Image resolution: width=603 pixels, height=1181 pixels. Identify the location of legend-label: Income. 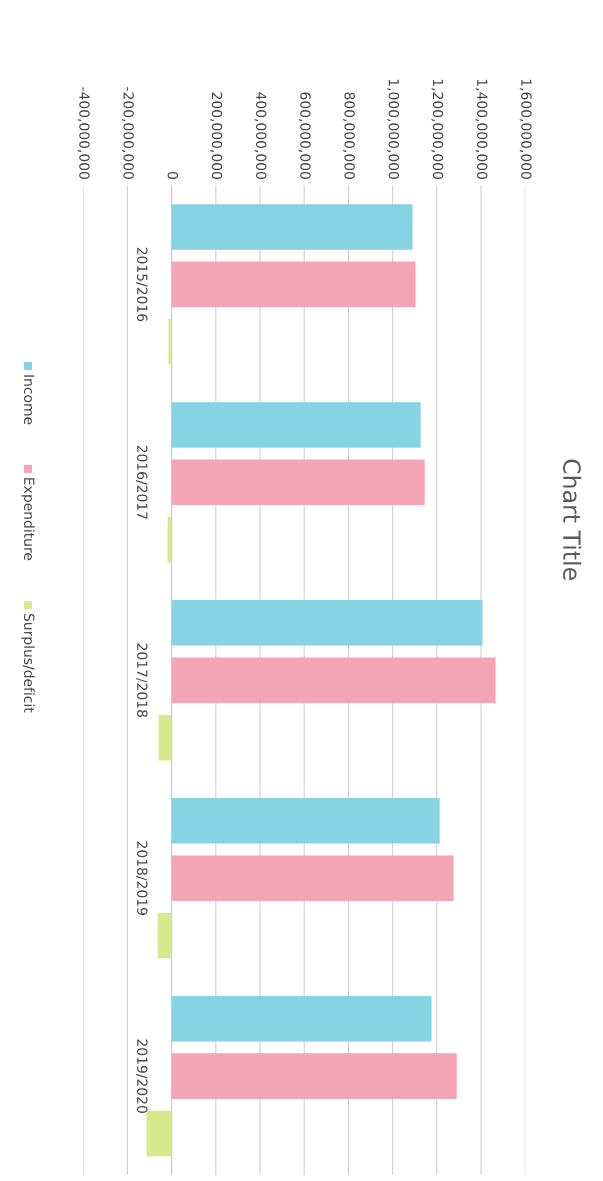
(29, 400).